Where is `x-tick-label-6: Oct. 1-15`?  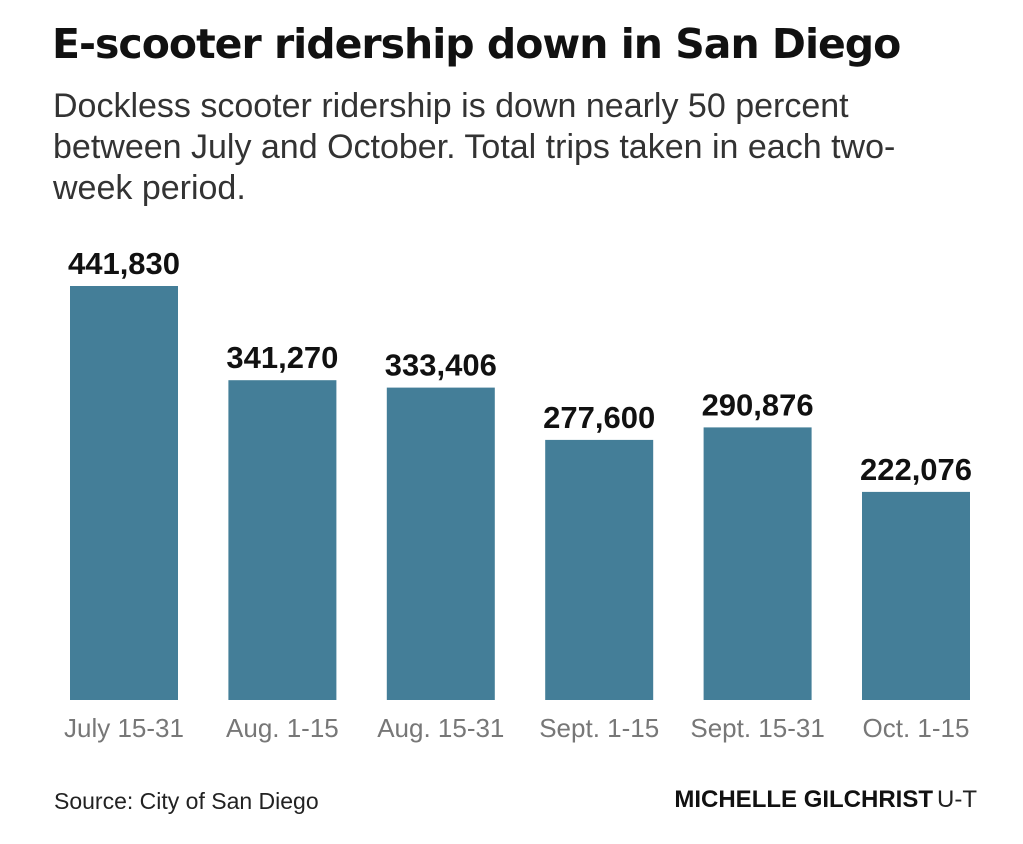 x-tick-label-6: Oct. 1-15 is located at coordinates (916, 728).